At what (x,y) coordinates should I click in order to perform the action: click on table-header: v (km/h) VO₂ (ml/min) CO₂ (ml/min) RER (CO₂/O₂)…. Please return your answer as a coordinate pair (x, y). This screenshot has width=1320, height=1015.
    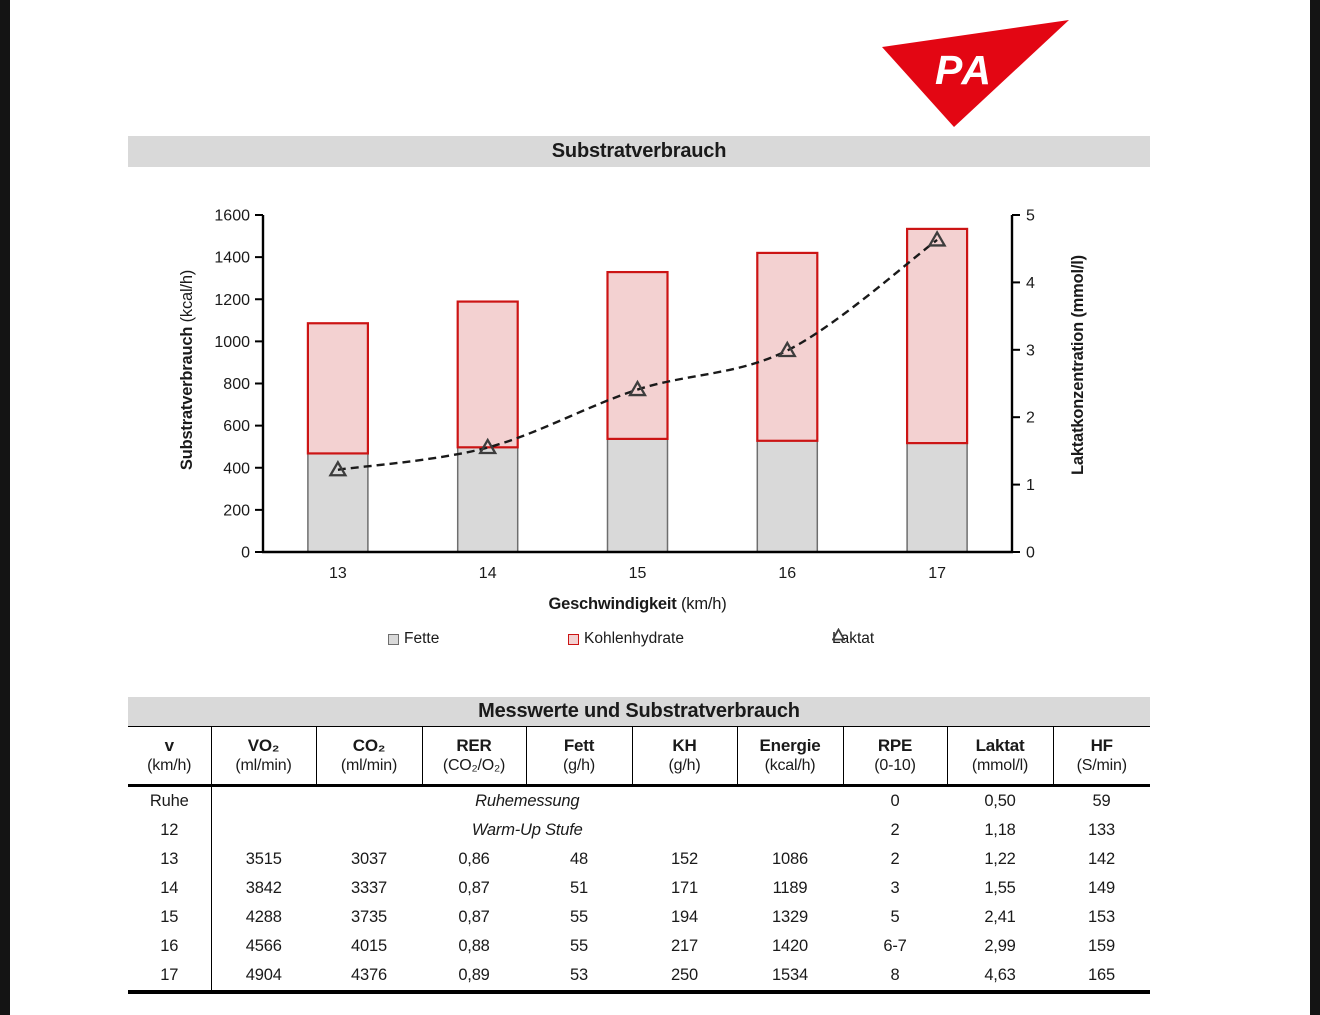
    Looking at the image, I should click on (639, 756).